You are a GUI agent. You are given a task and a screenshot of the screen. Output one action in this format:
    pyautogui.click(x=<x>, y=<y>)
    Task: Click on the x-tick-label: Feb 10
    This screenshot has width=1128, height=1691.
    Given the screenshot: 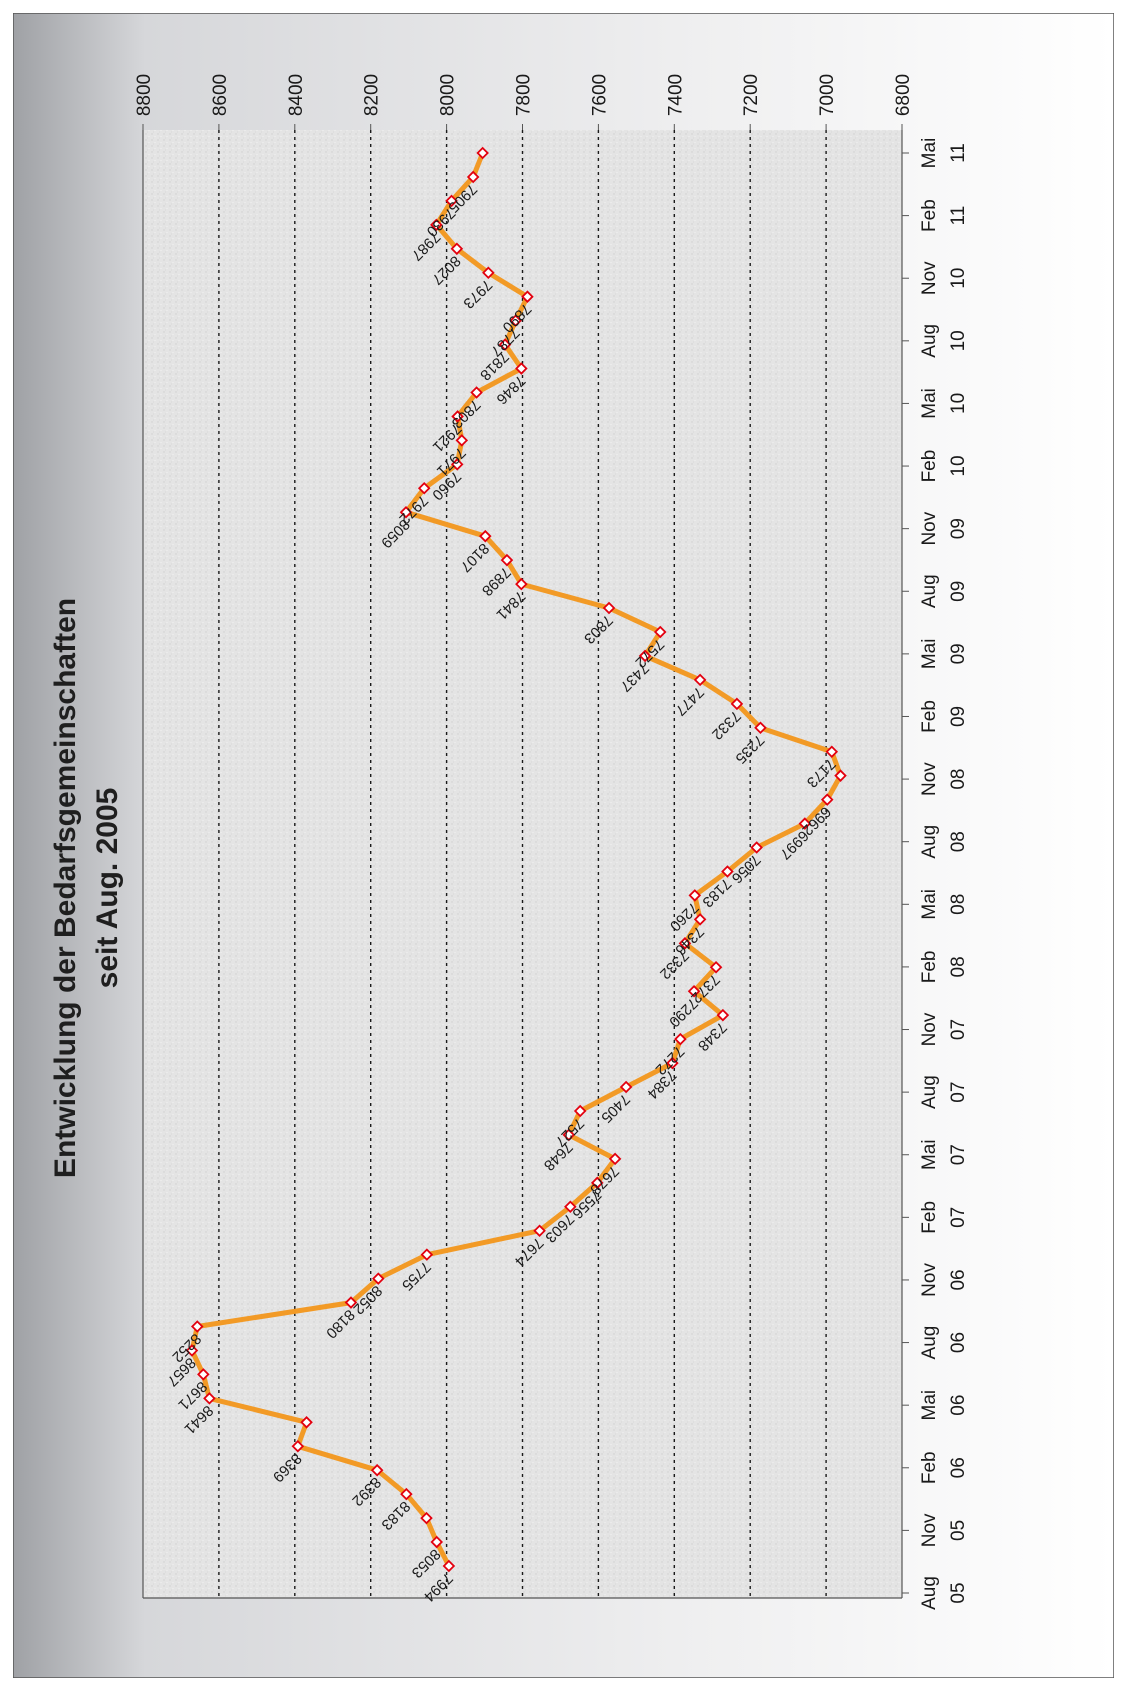 What is the action you would take?
    pyautogui.click(x=944, y=466)
    